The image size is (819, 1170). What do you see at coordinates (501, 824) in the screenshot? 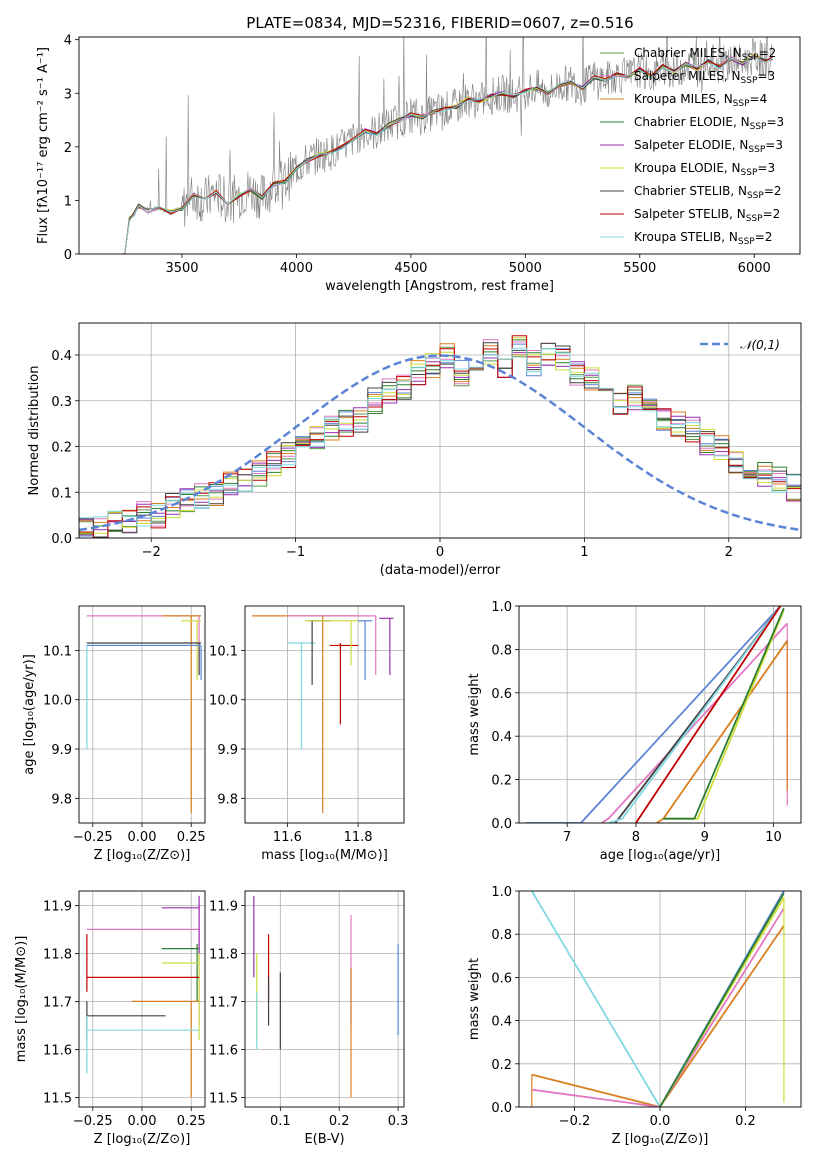
I see `y-tick-label: 0.0` at bounding box center [501, 824].